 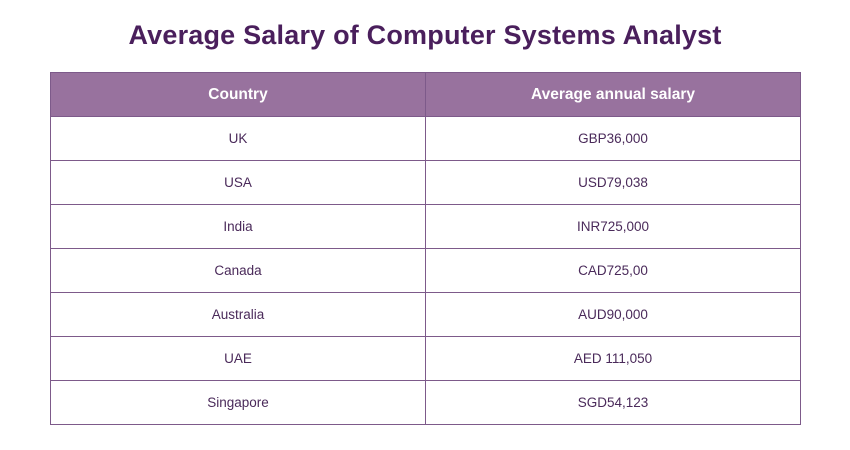 I want to click on table-row: UK GBP36,000, so click(x=425, y=138).